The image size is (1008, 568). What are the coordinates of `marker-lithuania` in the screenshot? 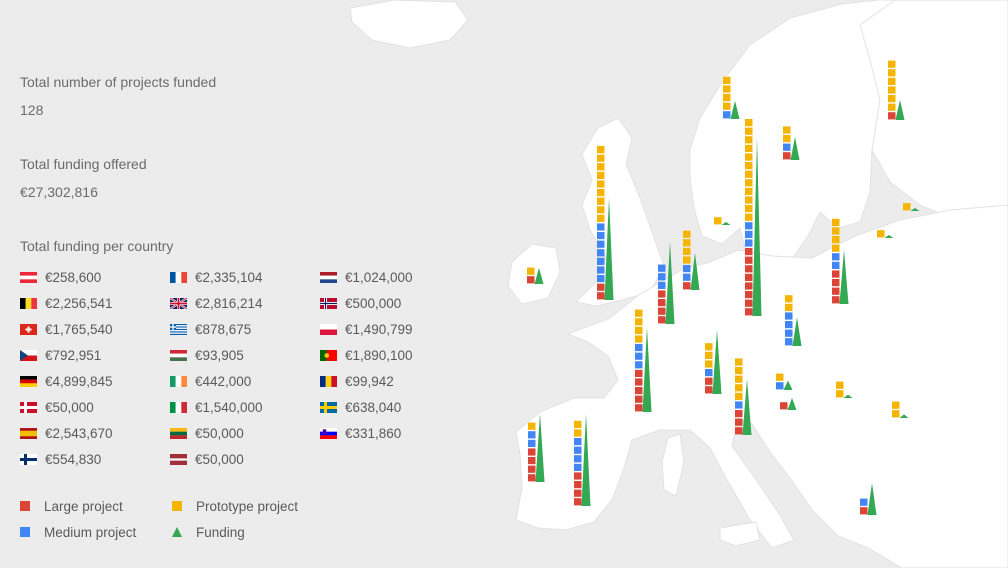 It's located at (885, 234).